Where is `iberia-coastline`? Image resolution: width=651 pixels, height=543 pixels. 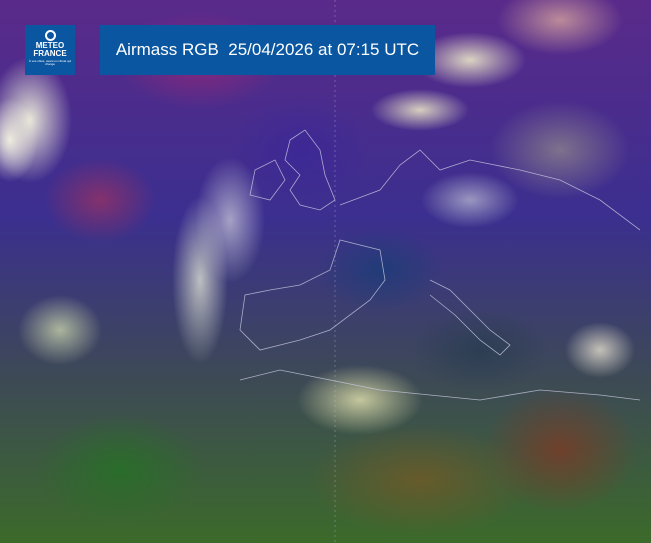
iberia-coastline is located at coordinates (312, 295).